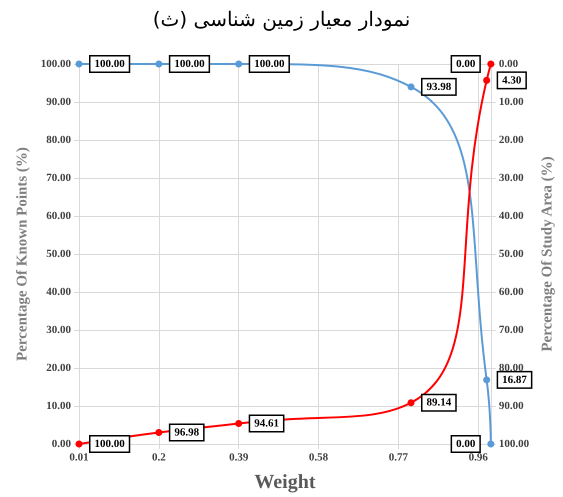 The image size is (563, 497). What do you see at coordinates (548, 254) in the screenshot?
I see `y2-axis-title: Percentage Of Study Area (%)` at bounding box center [548, 254].